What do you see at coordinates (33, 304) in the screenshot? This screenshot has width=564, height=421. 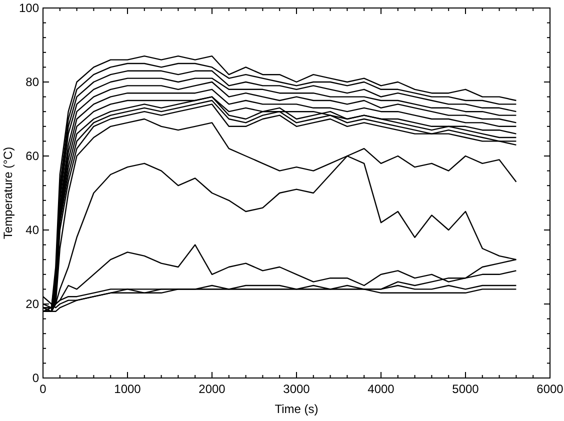 I see `y-tick-label: 20` at bounding box center [33, 304].